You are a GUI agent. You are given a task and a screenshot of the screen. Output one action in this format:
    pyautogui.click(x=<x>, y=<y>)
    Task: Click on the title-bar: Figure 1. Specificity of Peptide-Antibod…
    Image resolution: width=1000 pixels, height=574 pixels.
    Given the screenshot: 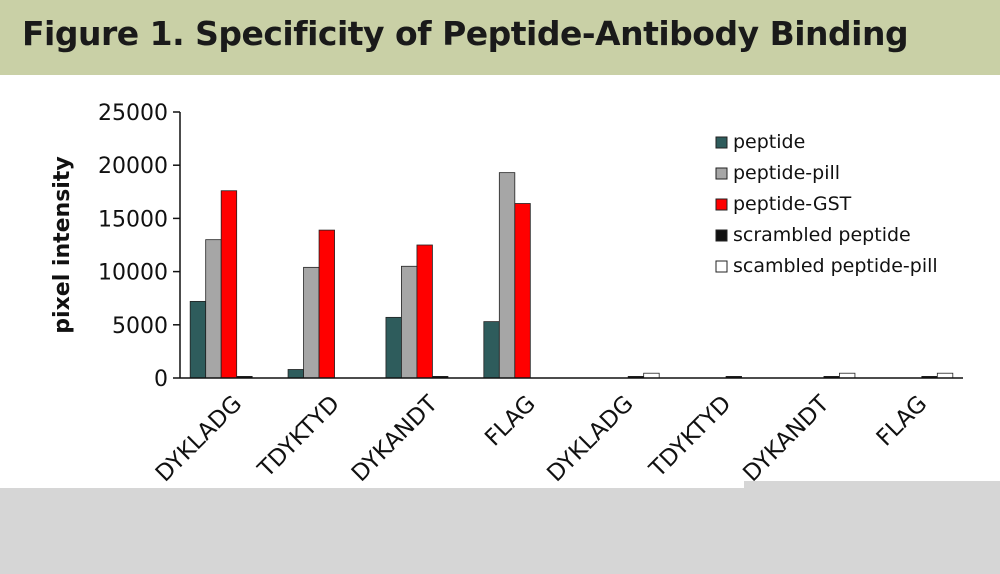 What is the action you would take?
    pyautogui.click(x=500, y=37)
    